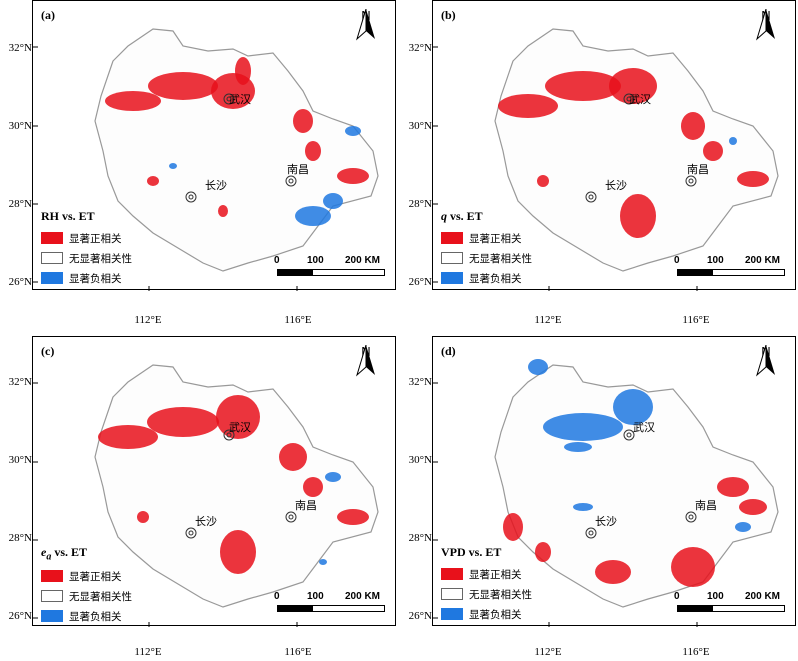 The image size is (798, 661). Describe the element at coordinates (86, 585) in the screenshot. I see `legend: ea vs. ET 显著正相关 无显著相关性 显著负相关` at that location.